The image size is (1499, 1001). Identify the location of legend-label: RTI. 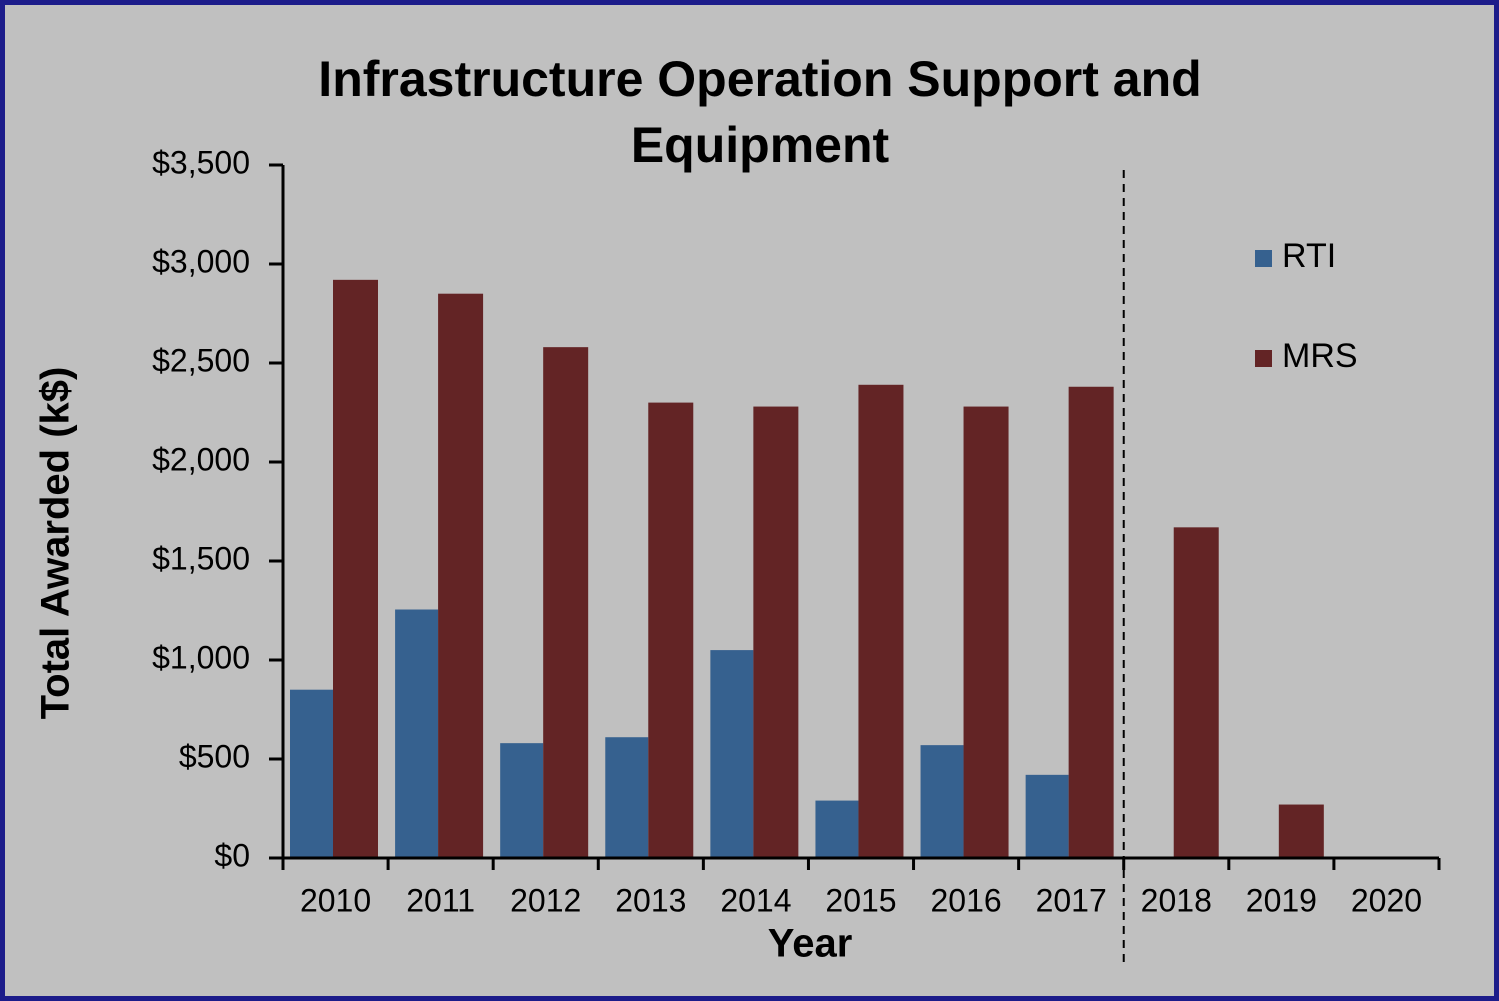
(1309, 256).